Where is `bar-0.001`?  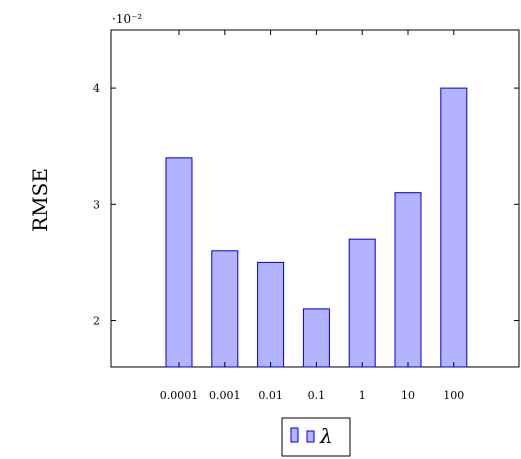
bar-0.001 is located at coordinates (225, 309).